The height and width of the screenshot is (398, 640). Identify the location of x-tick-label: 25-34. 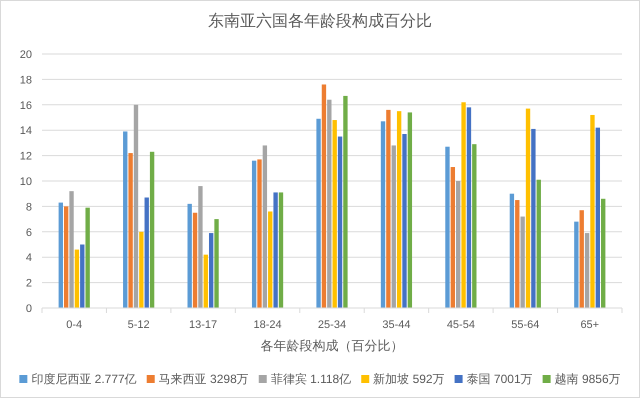
(332, 325).